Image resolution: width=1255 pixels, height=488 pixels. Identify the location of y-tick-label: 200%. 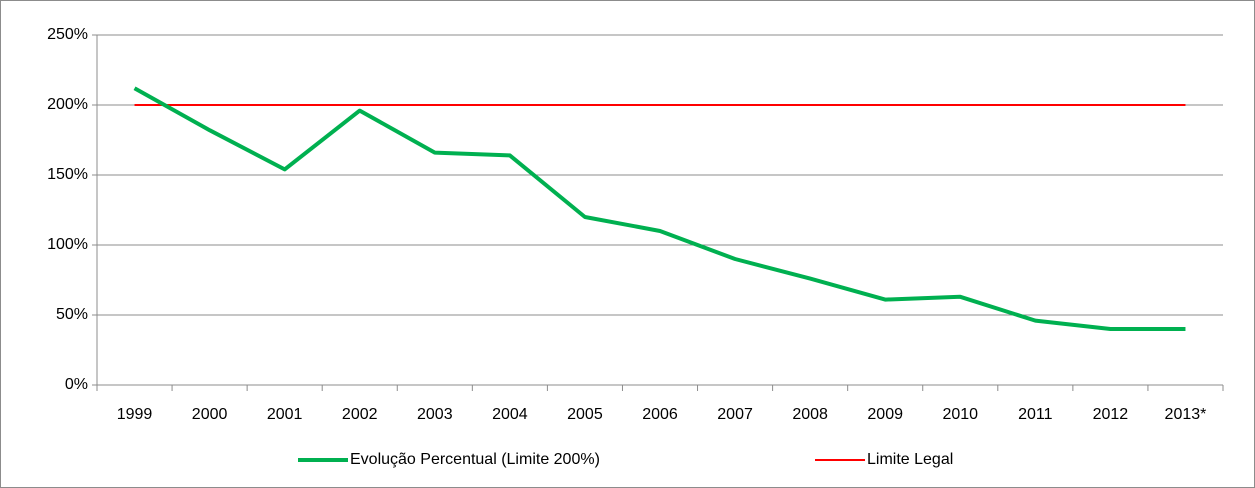
(67, 104).